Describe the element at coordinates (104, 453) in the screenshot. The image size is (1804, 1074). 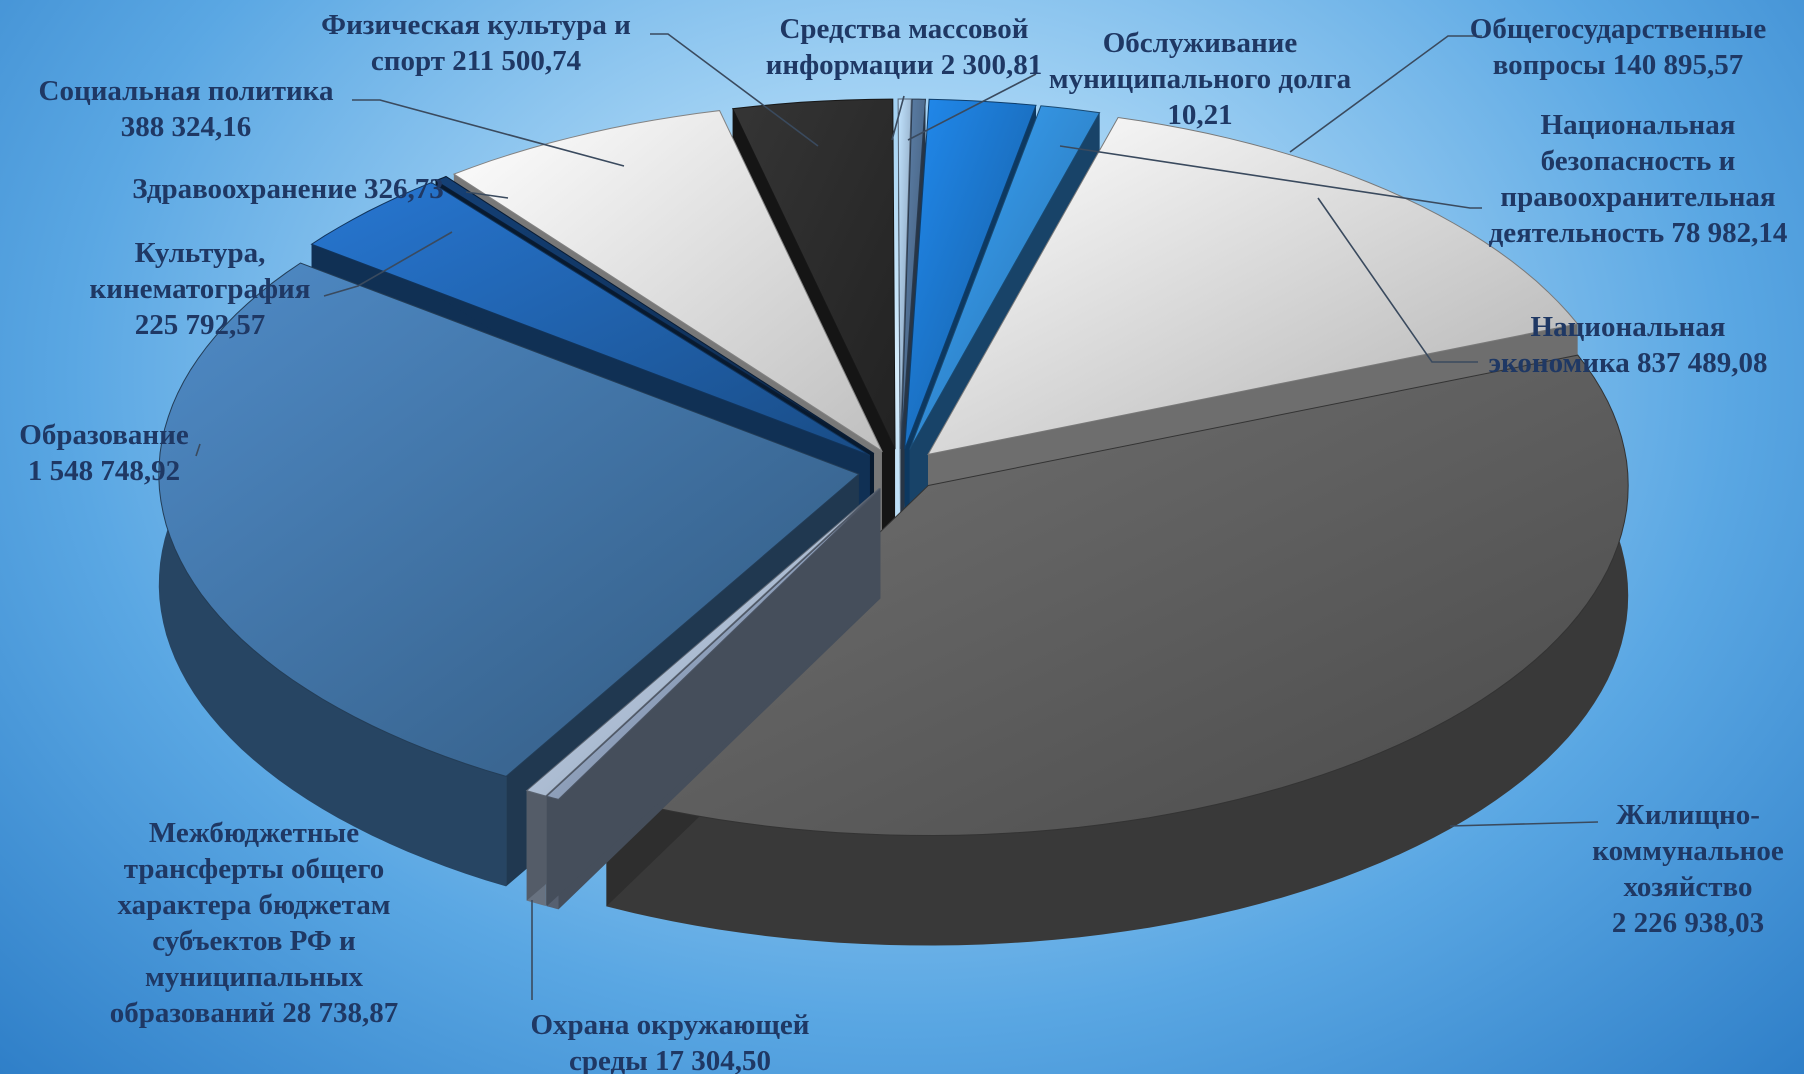
I see `slice-label: Образование 1 548 748,92` at that location.